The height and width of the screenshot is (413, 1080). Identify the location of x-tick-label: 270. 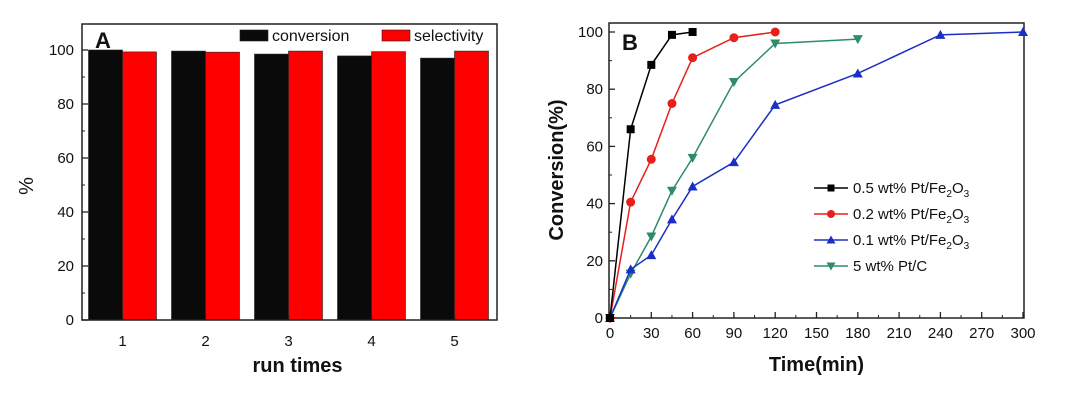
(981, 333).